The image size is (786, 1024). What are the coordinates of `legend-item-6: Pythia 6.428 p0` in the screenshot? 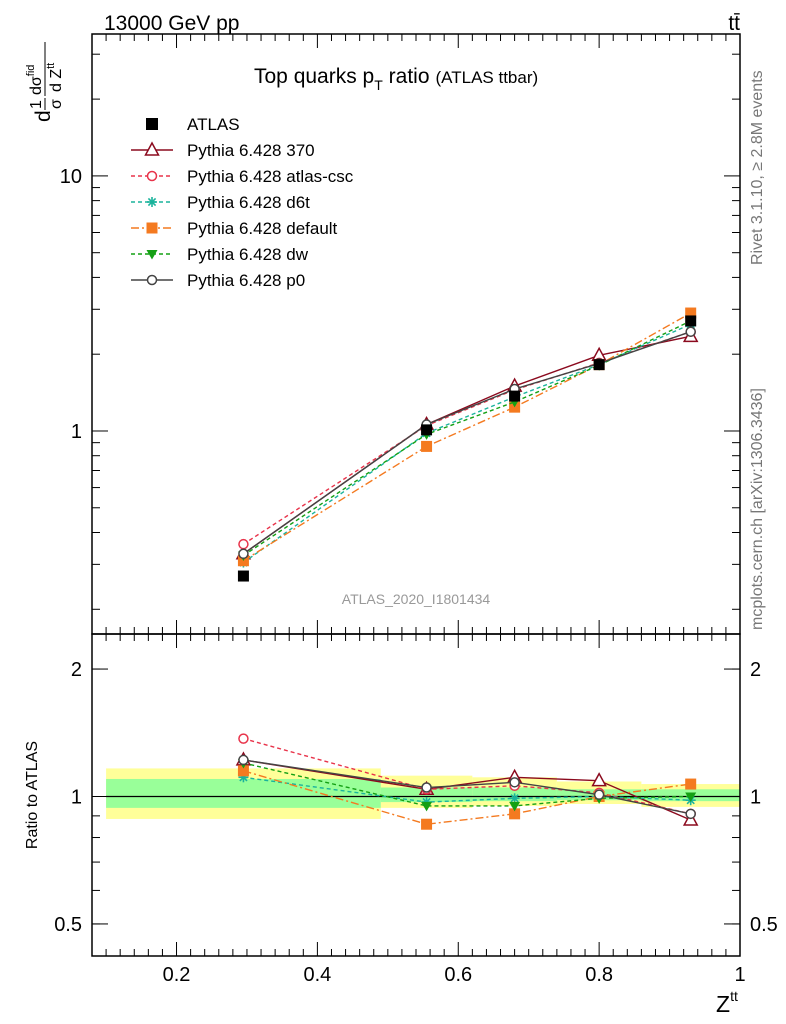 It's located at (218, 280).